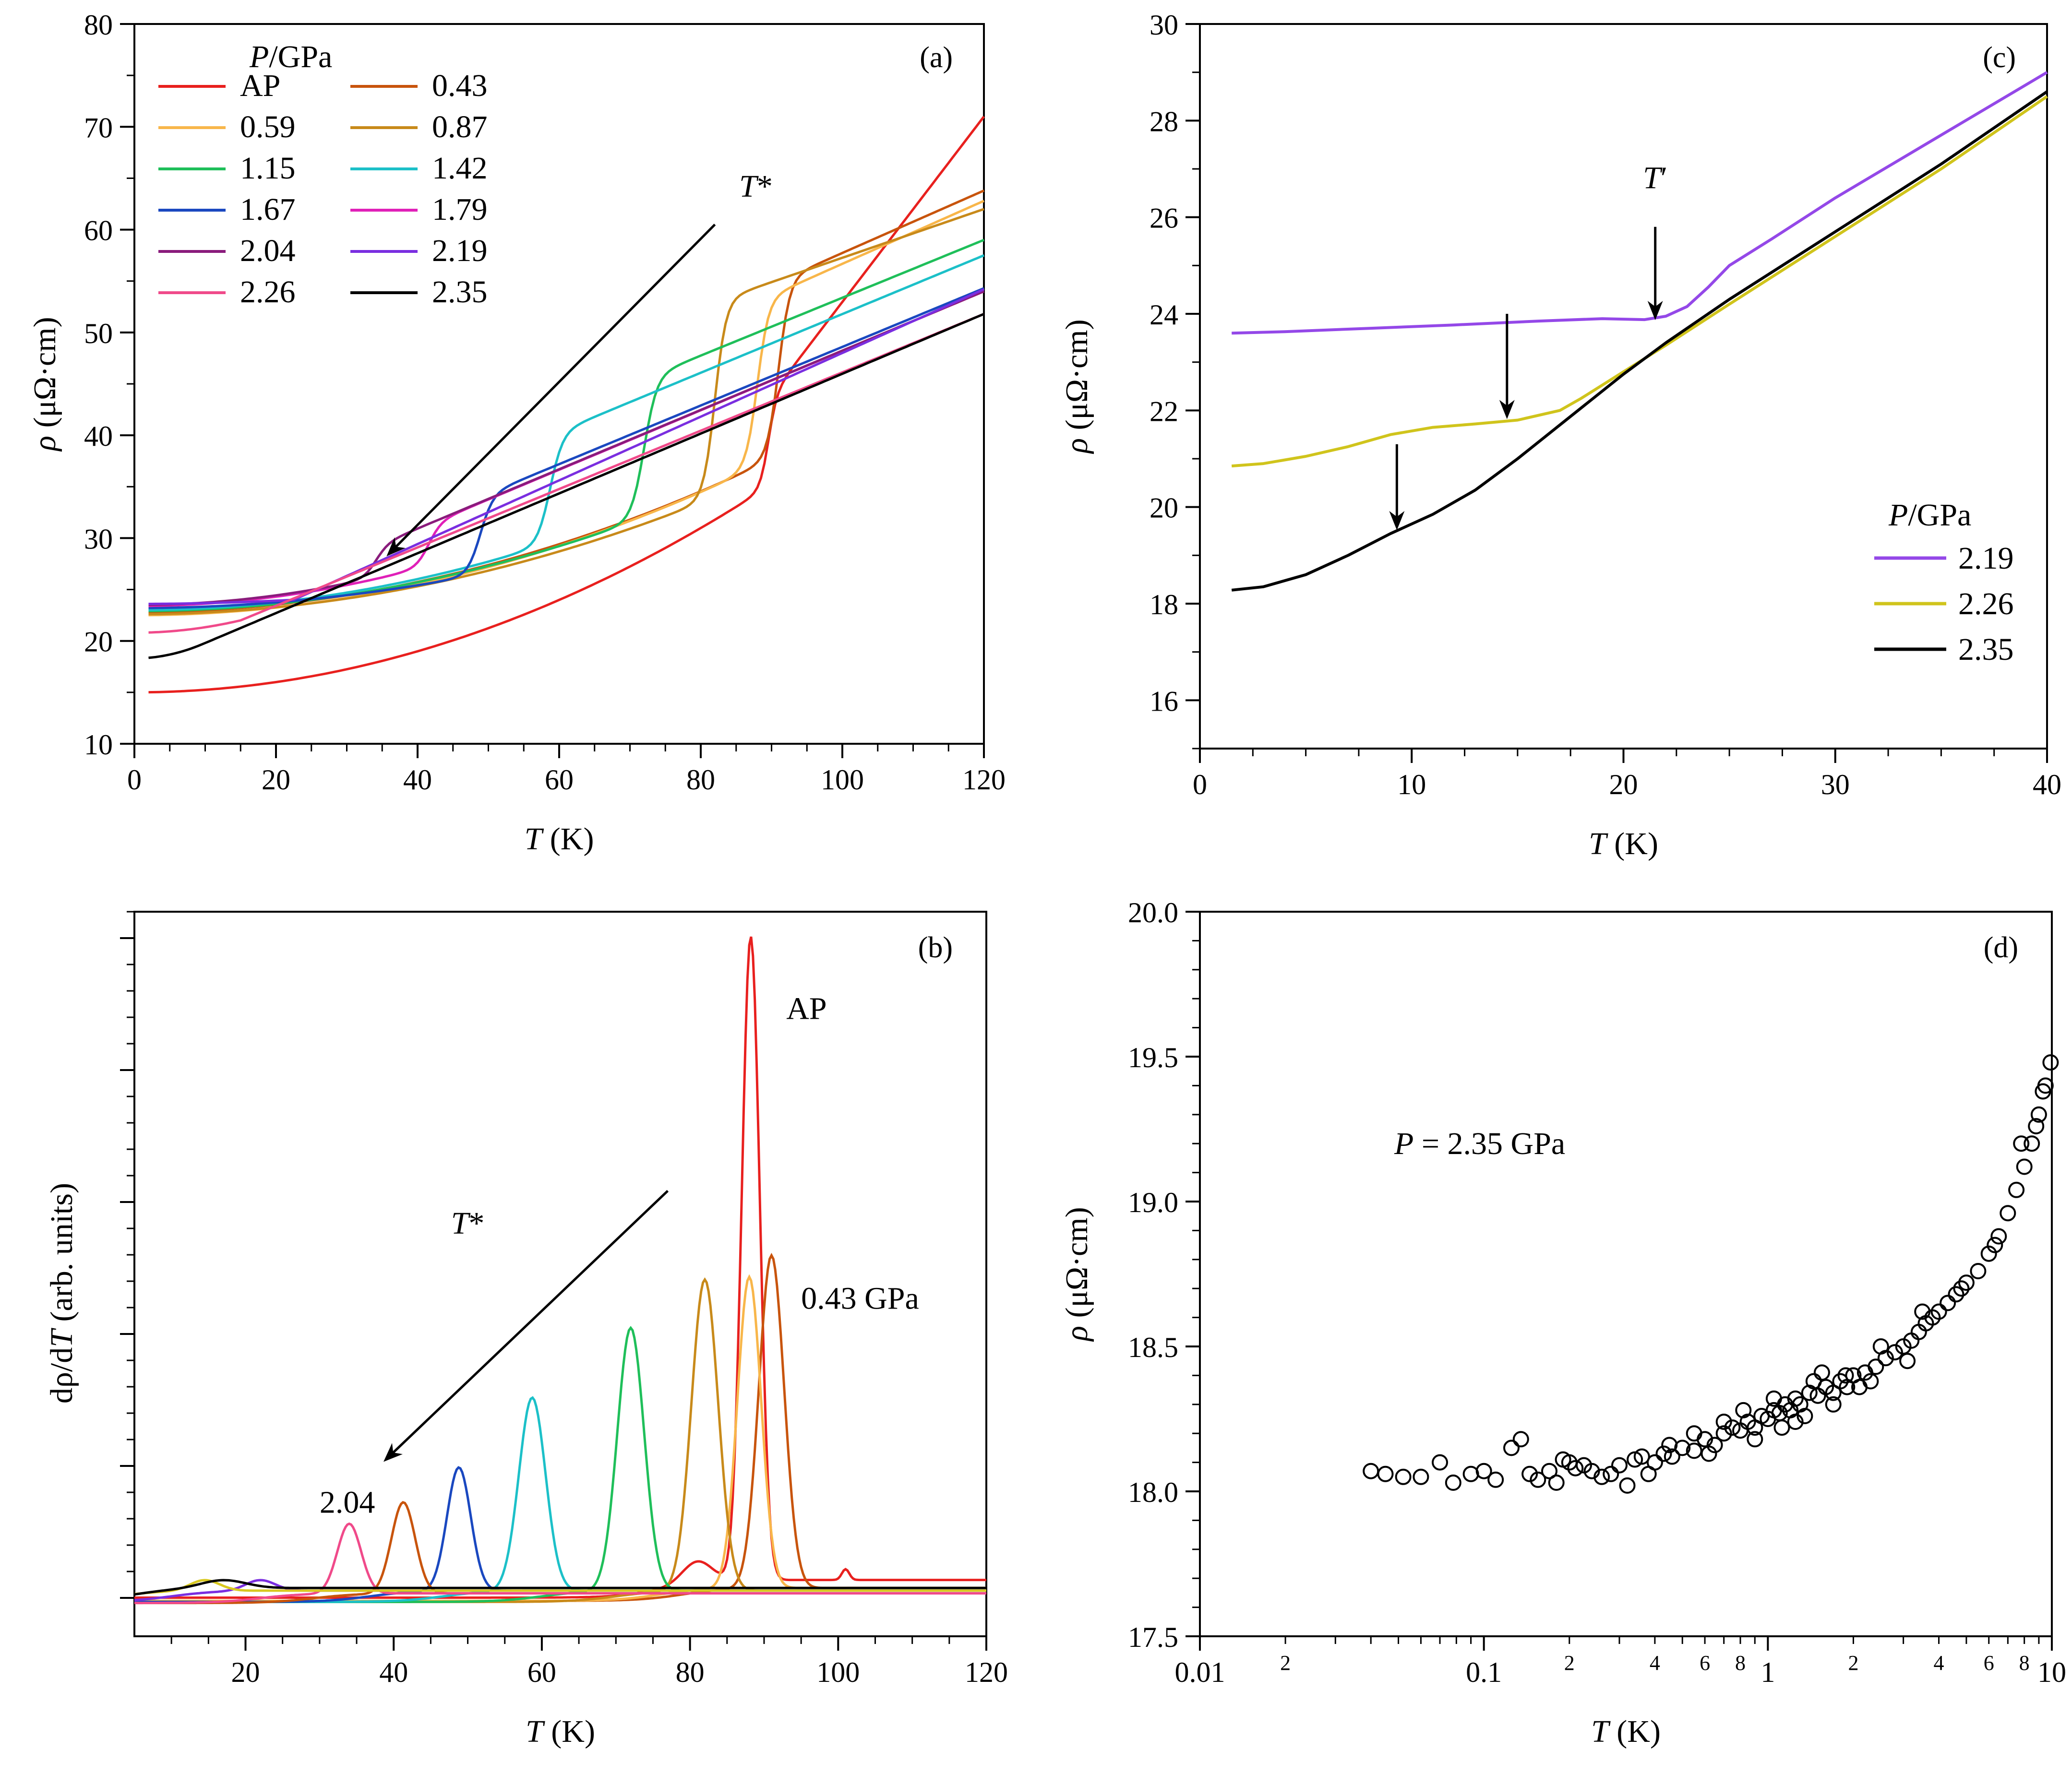 The width and height of the screenshot is (2072, 1774). What do you see at coordinates (568, 839) in the screenshot?
I see `panel-a-x-axis-label-part-1: (K)` at bounding box center [568, 839].